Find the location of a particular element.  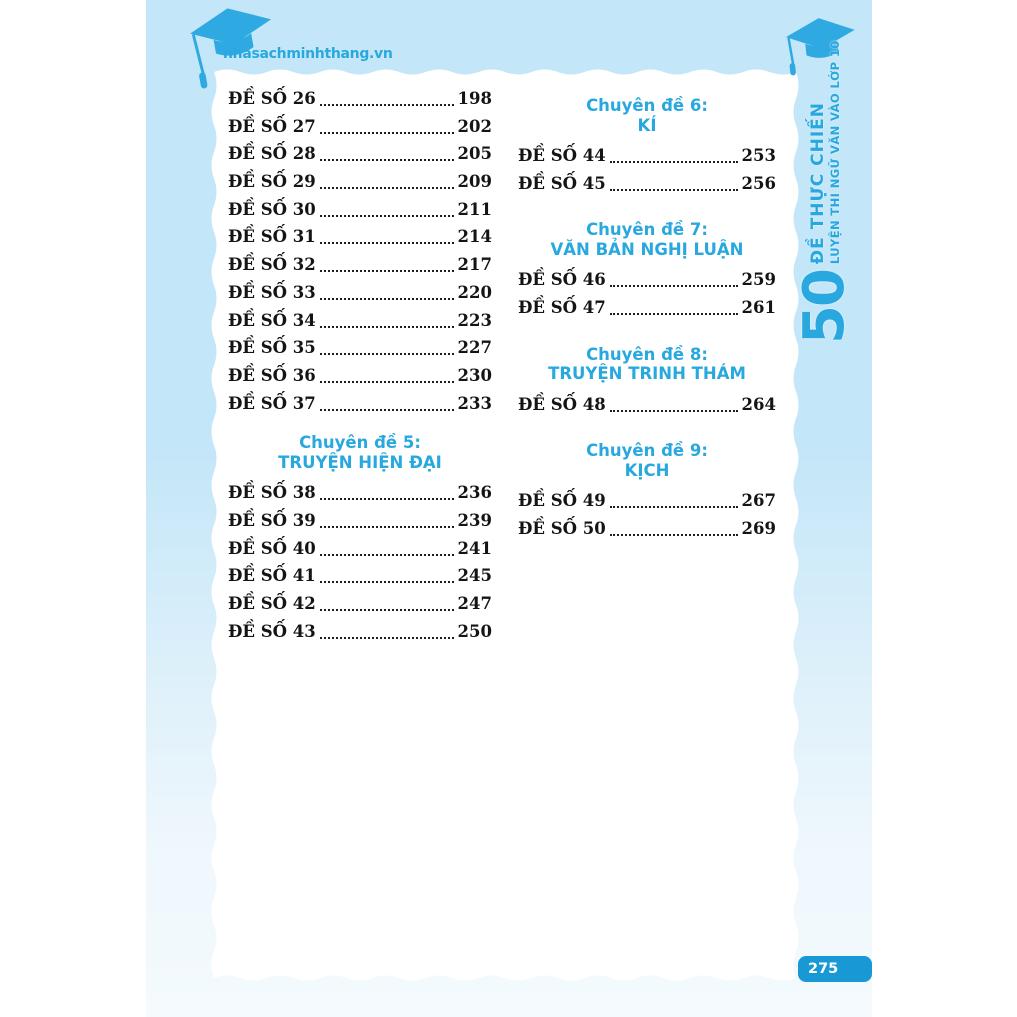

section-header: Chuyên đề 5: TRUYỆN HIỆN ĐẠI is located at coordinates (360, 452).